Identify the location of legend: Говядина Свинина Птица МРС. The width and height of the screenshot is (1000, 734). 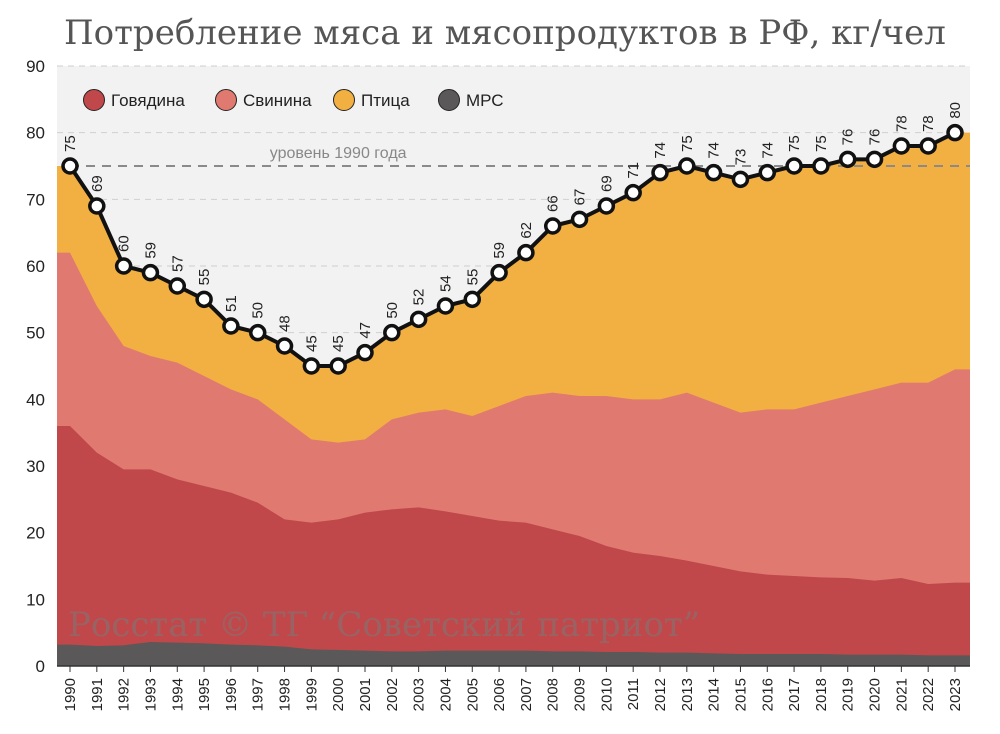
(293, 100).